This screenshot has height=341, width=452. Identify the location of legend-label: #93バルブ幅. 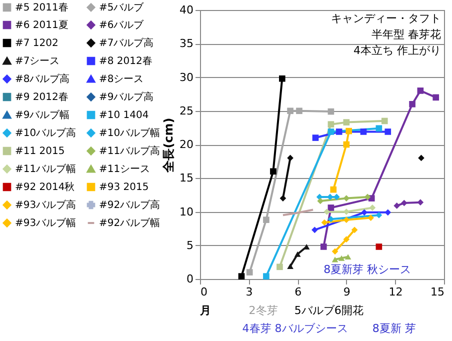
(45, 223).